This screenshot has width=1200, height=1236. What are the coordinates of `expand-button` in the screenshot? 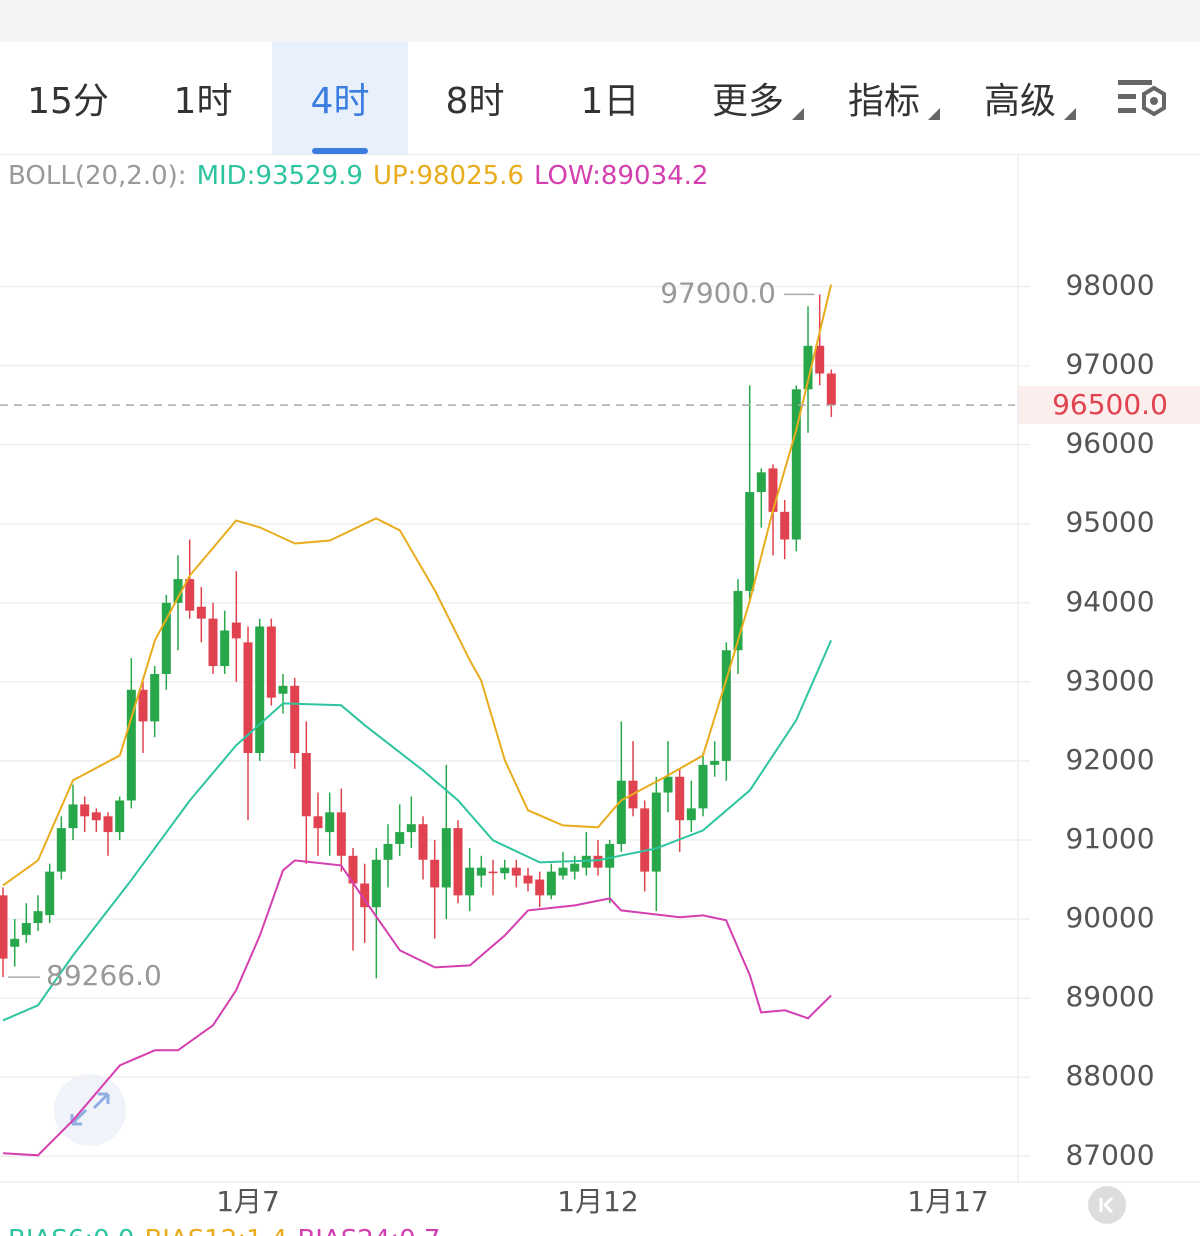 It's located at (90, 1110).